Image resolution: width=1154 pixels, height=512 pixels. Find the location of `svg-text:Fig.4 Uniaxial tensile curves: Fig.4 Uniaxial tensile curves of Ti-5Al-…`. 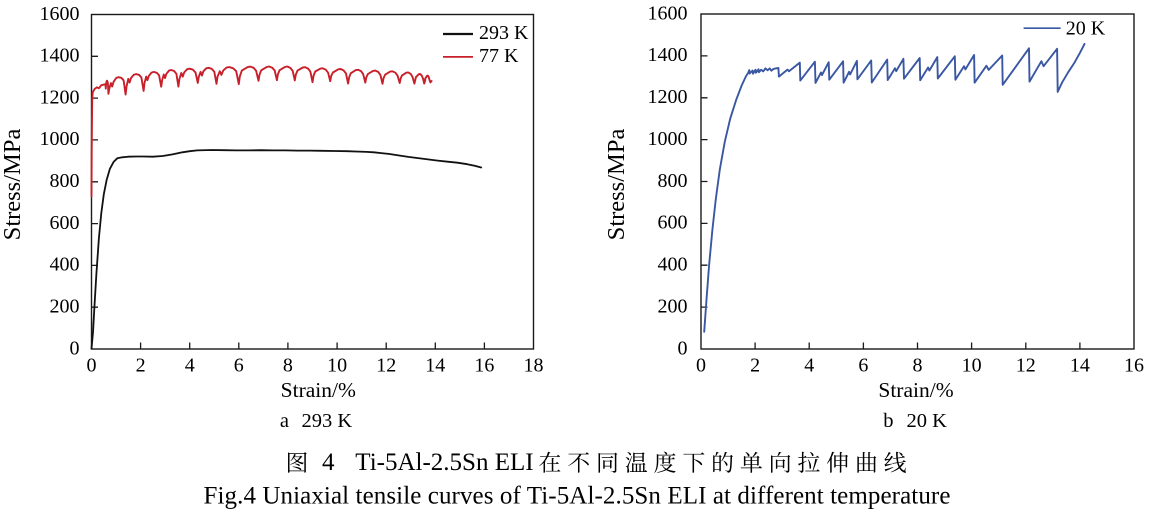

svg-text:Fig.4 Uniaxial tensile curves: Fig.4 Uniaxial tensile curves of Ti-5Al-… is located at coordinates (577, 495).